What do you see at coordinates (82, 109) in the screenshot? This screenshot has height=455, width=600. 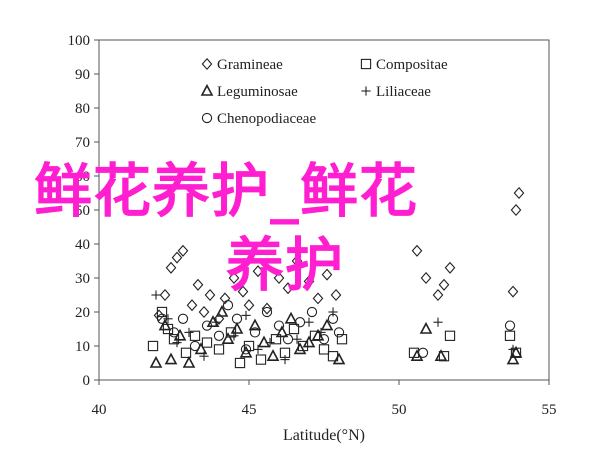 I see `y-tick-label: 80` at bounding box center [82, 109].